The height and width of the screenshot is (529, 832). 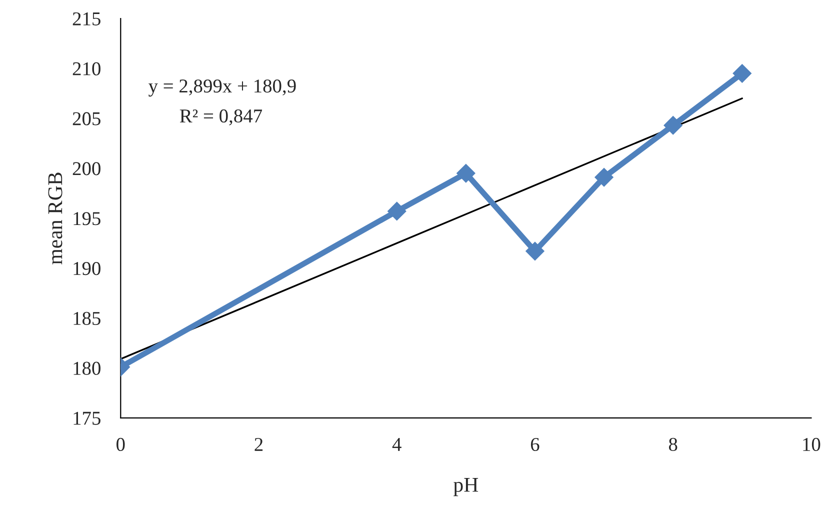 What do you see at coordinates (86, 19) in the screenshot?
I see `y-tick-label: 215` at bounding box center [86, 19].